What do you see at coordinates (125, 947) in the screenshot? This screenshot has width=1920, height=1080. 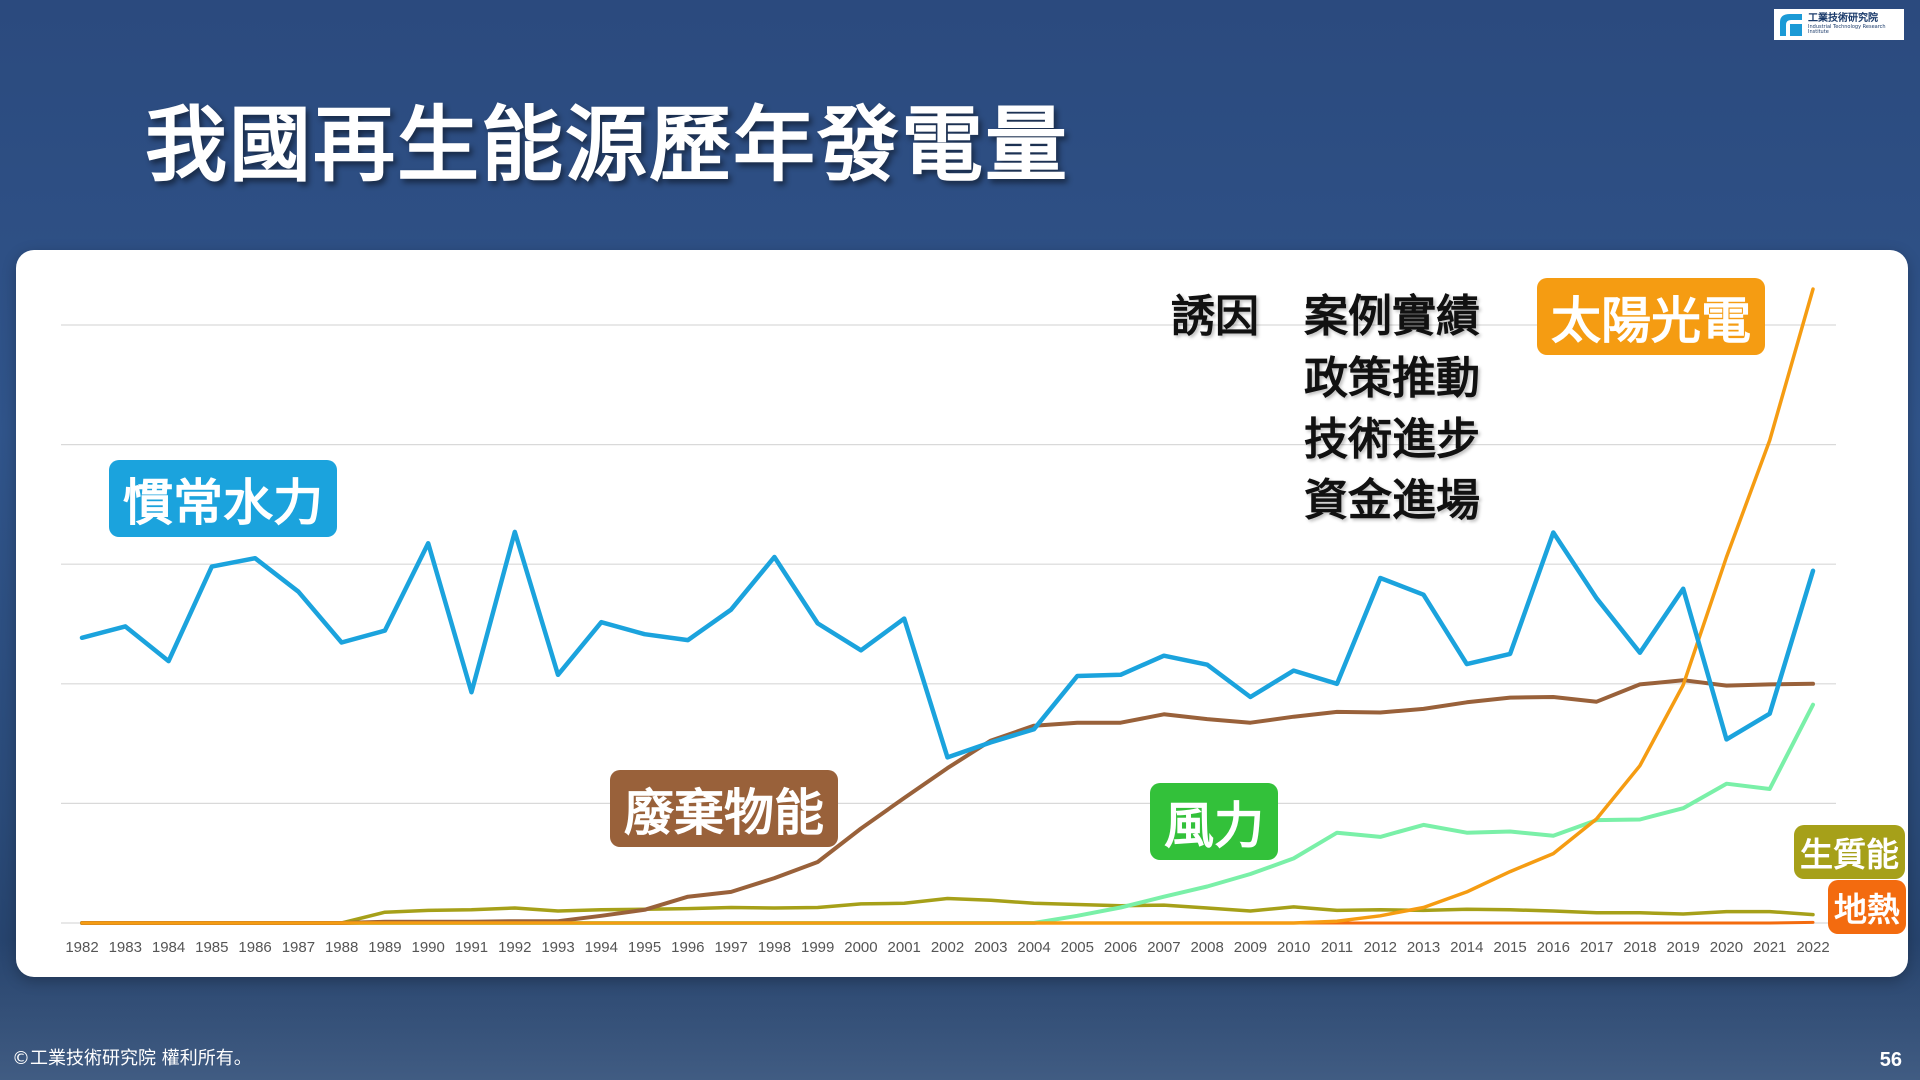 I see `x-tick-label: 1983` at bounding box center [125, 947].